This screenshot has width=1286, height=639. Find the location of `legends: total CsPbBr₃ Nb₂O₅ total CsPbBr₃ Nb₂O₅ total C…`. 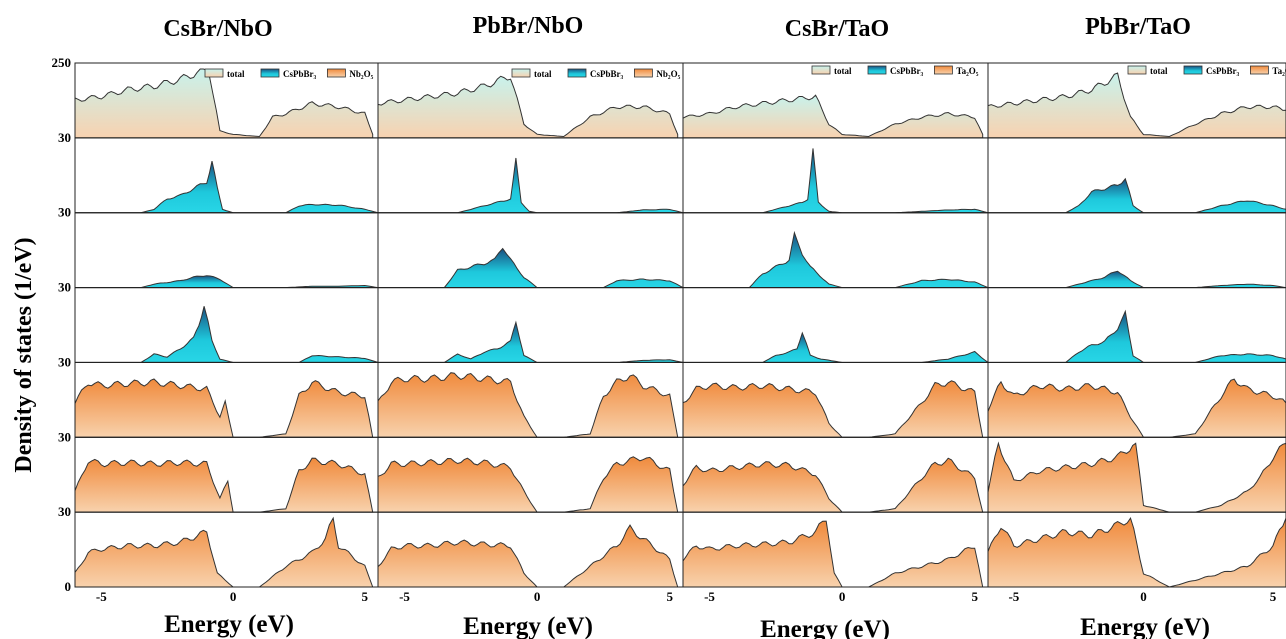

legends: total CsPbBr₃ Nb₂O₅ total CsPbBr₃ Nb₂O₅ total C… is located at coordinates (745, 72).